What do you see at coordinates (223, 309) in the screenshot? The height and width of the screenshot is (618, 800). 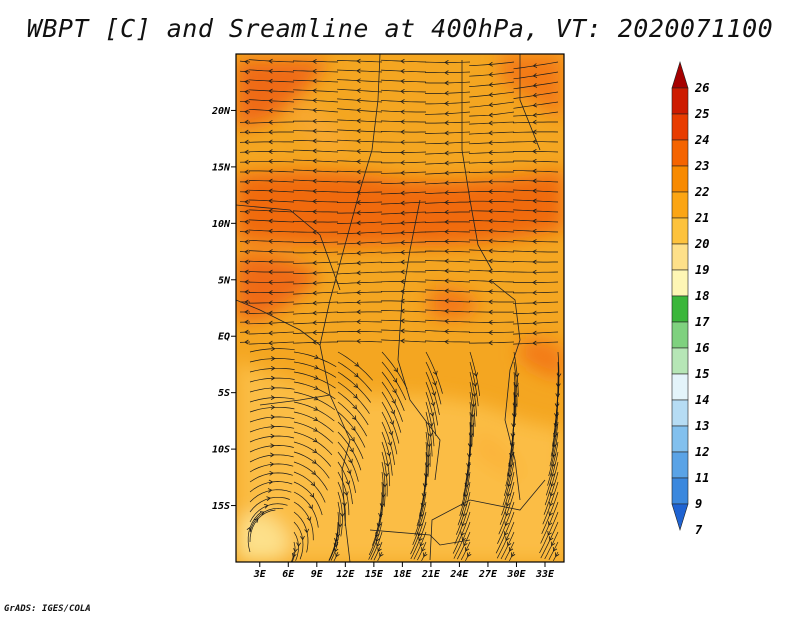 I see `y-axis: 20N 15N 10N 5N EQ 5S 10S 15S` at bounding box center [223, 309].